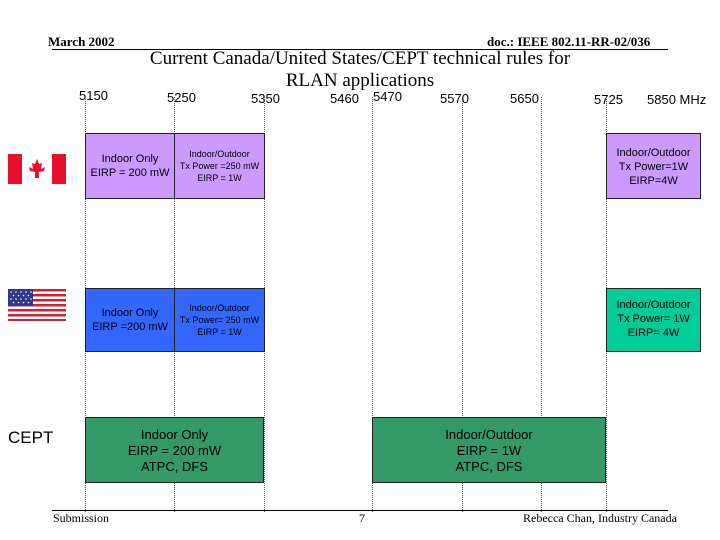  I want to click on freq-5725: 5725, so click(608, 99).